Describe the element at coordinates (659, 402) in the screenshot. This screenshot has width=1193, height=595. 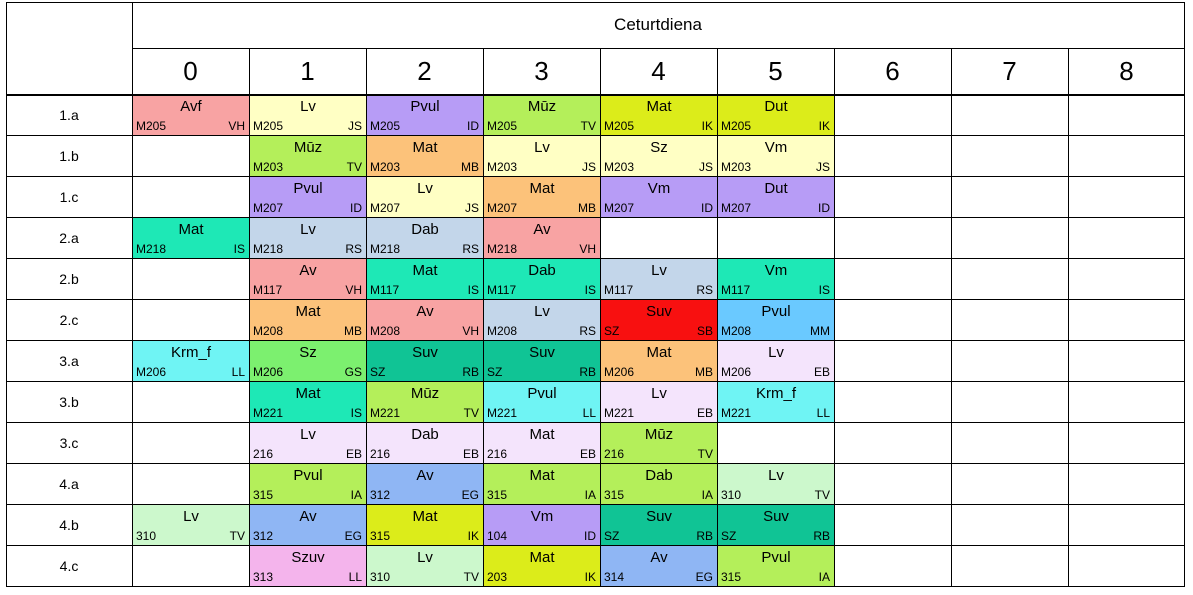
I see `lesson-cell: Lv M221 EB` at that location.